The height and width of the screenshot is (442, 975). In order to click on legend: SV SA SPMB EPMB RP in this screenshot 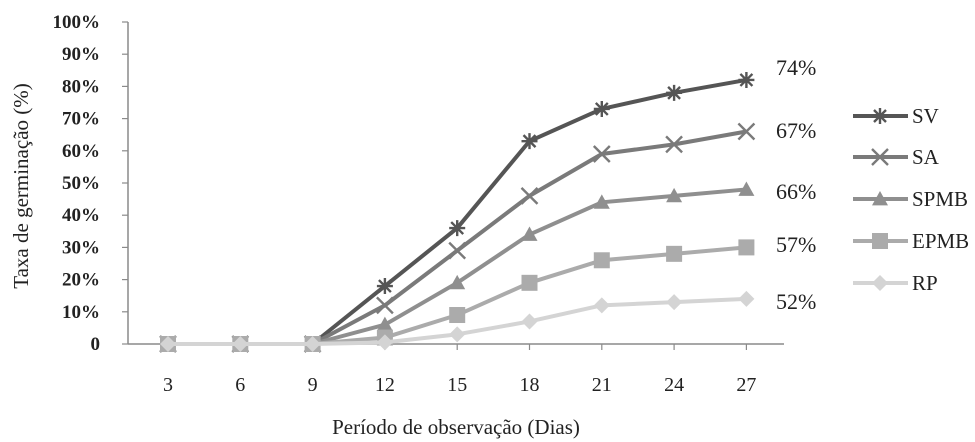, I will do `click(911, 199)`.